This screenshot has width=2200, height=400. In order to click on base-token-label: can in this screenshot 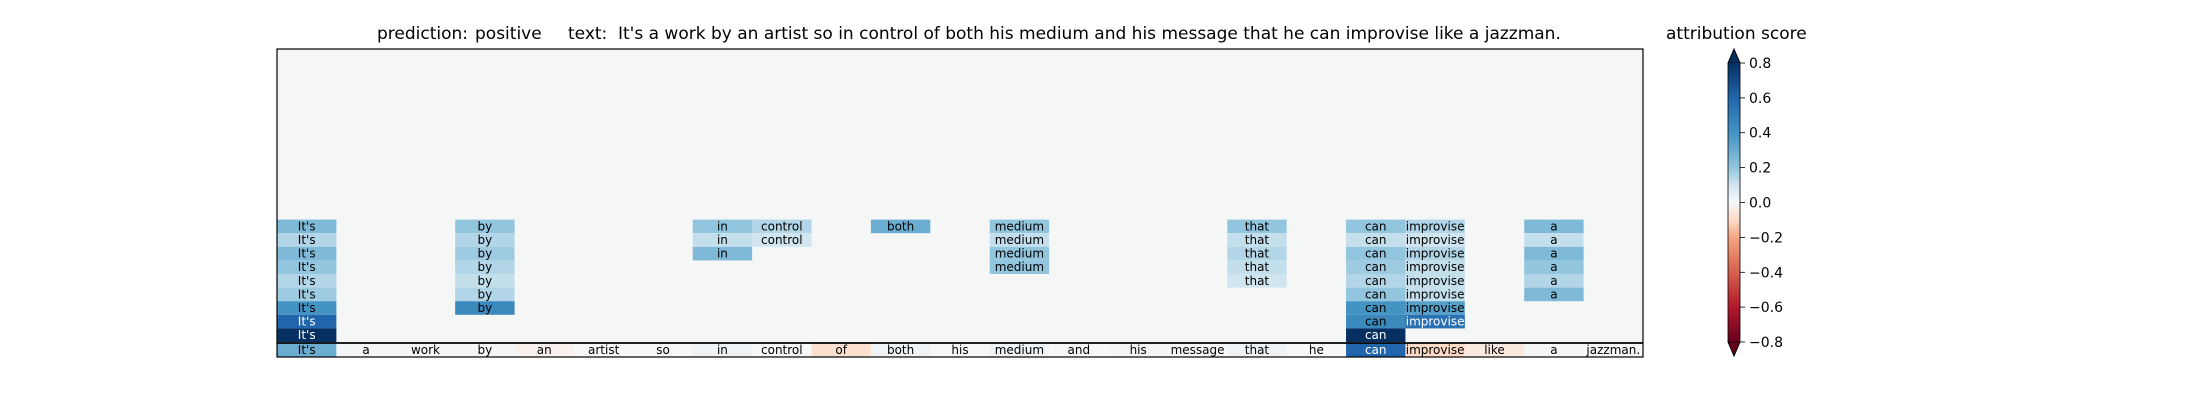, I will do `click(1376, 350)`.